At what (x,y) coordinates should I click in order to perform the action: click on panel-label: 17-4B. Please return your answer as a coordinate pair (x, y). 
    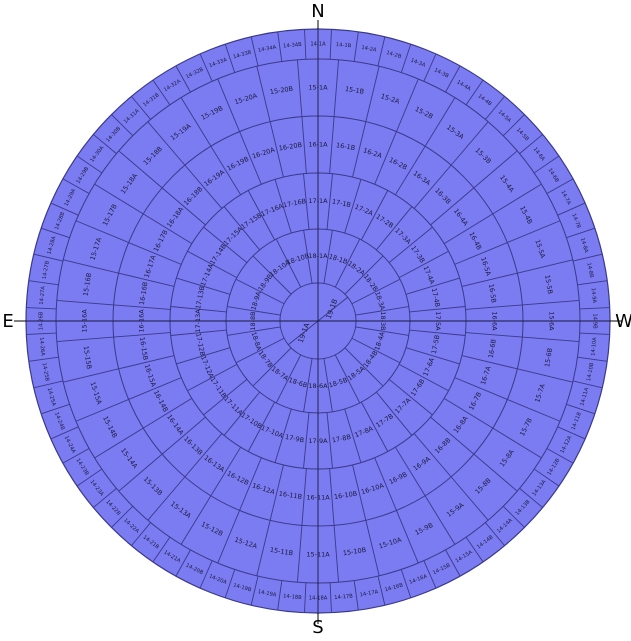
    Looking at the image, I should click on (436, 297).